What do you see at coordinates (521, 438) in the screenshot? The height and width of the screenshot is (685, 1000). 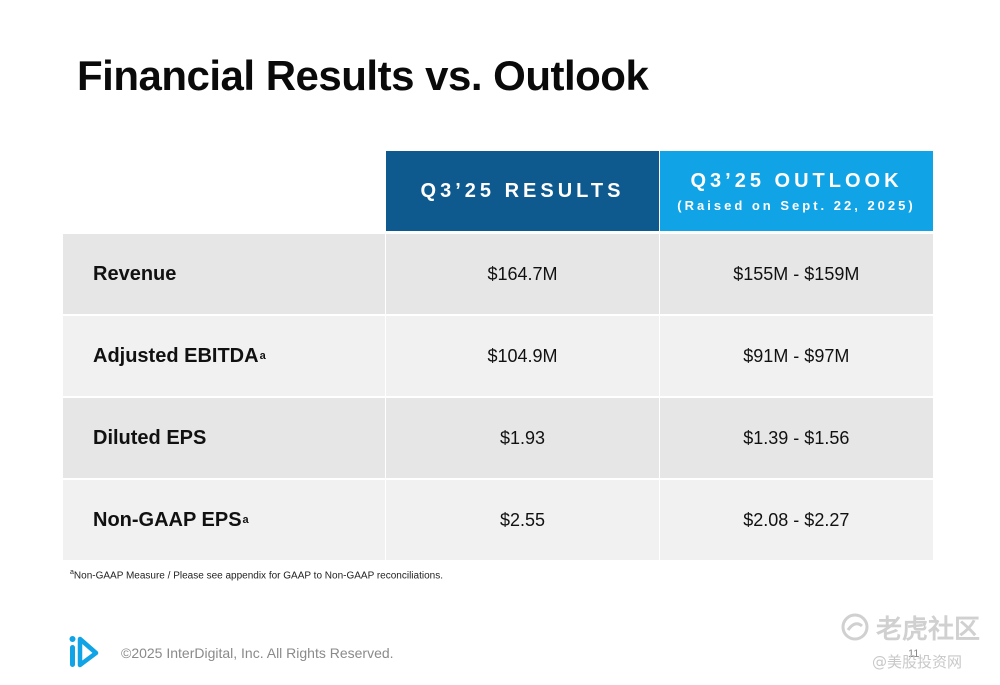 I see `results-value: $1.93` at bounding box center [521, 438].